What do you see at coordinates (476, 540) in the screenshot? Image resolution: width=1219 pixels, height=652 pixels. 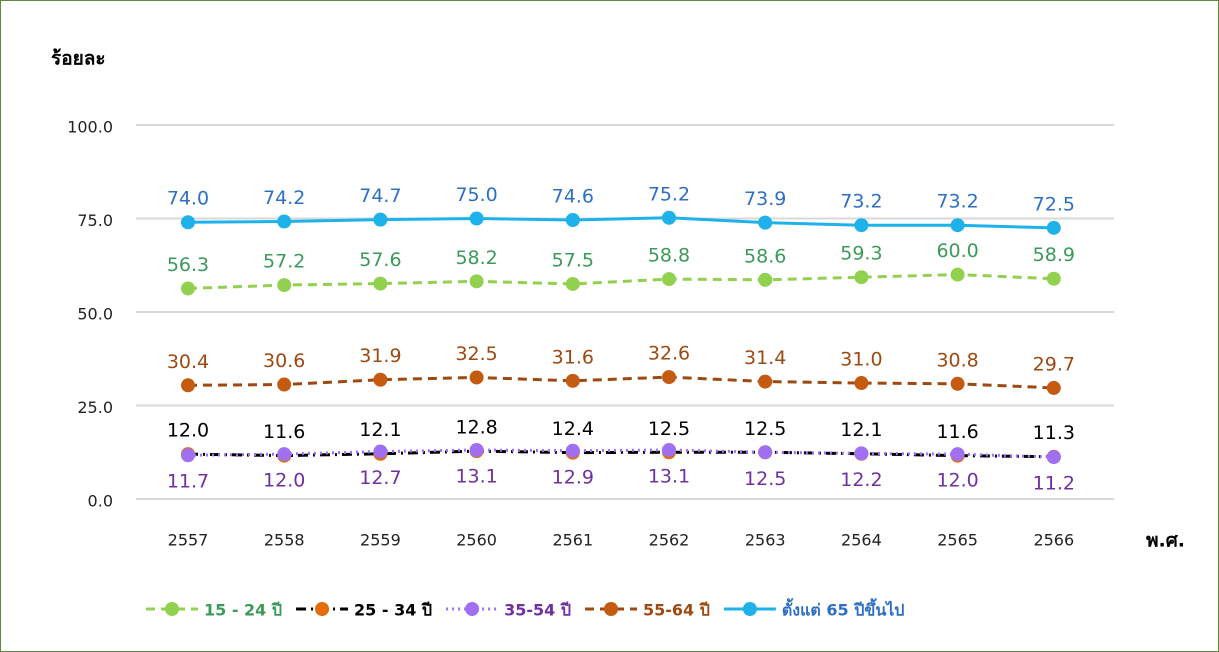 I see `x-tick-label: 2560` at bounding box center [476, 540].